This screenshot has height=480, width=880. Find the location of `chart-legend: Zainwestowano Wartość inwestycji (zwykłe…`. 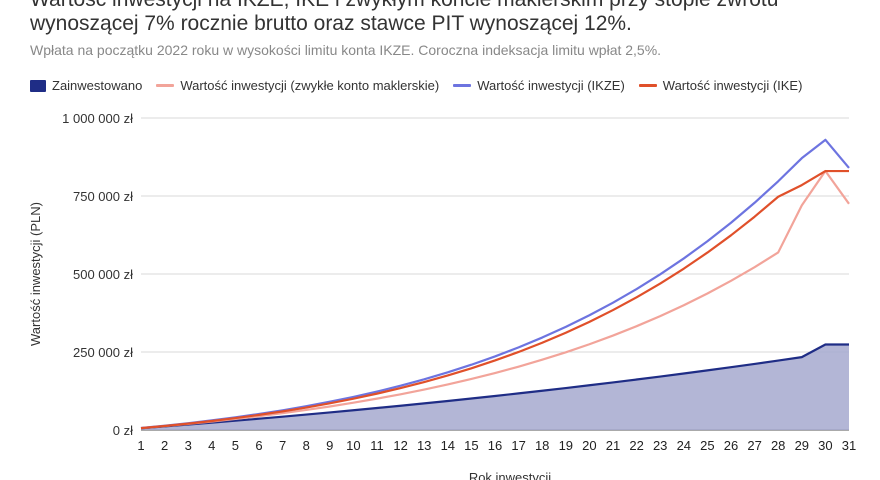

chart-legend: Zainwestowano Wartość inwestycji (zwykłe… is located at coordinates (416, 85).